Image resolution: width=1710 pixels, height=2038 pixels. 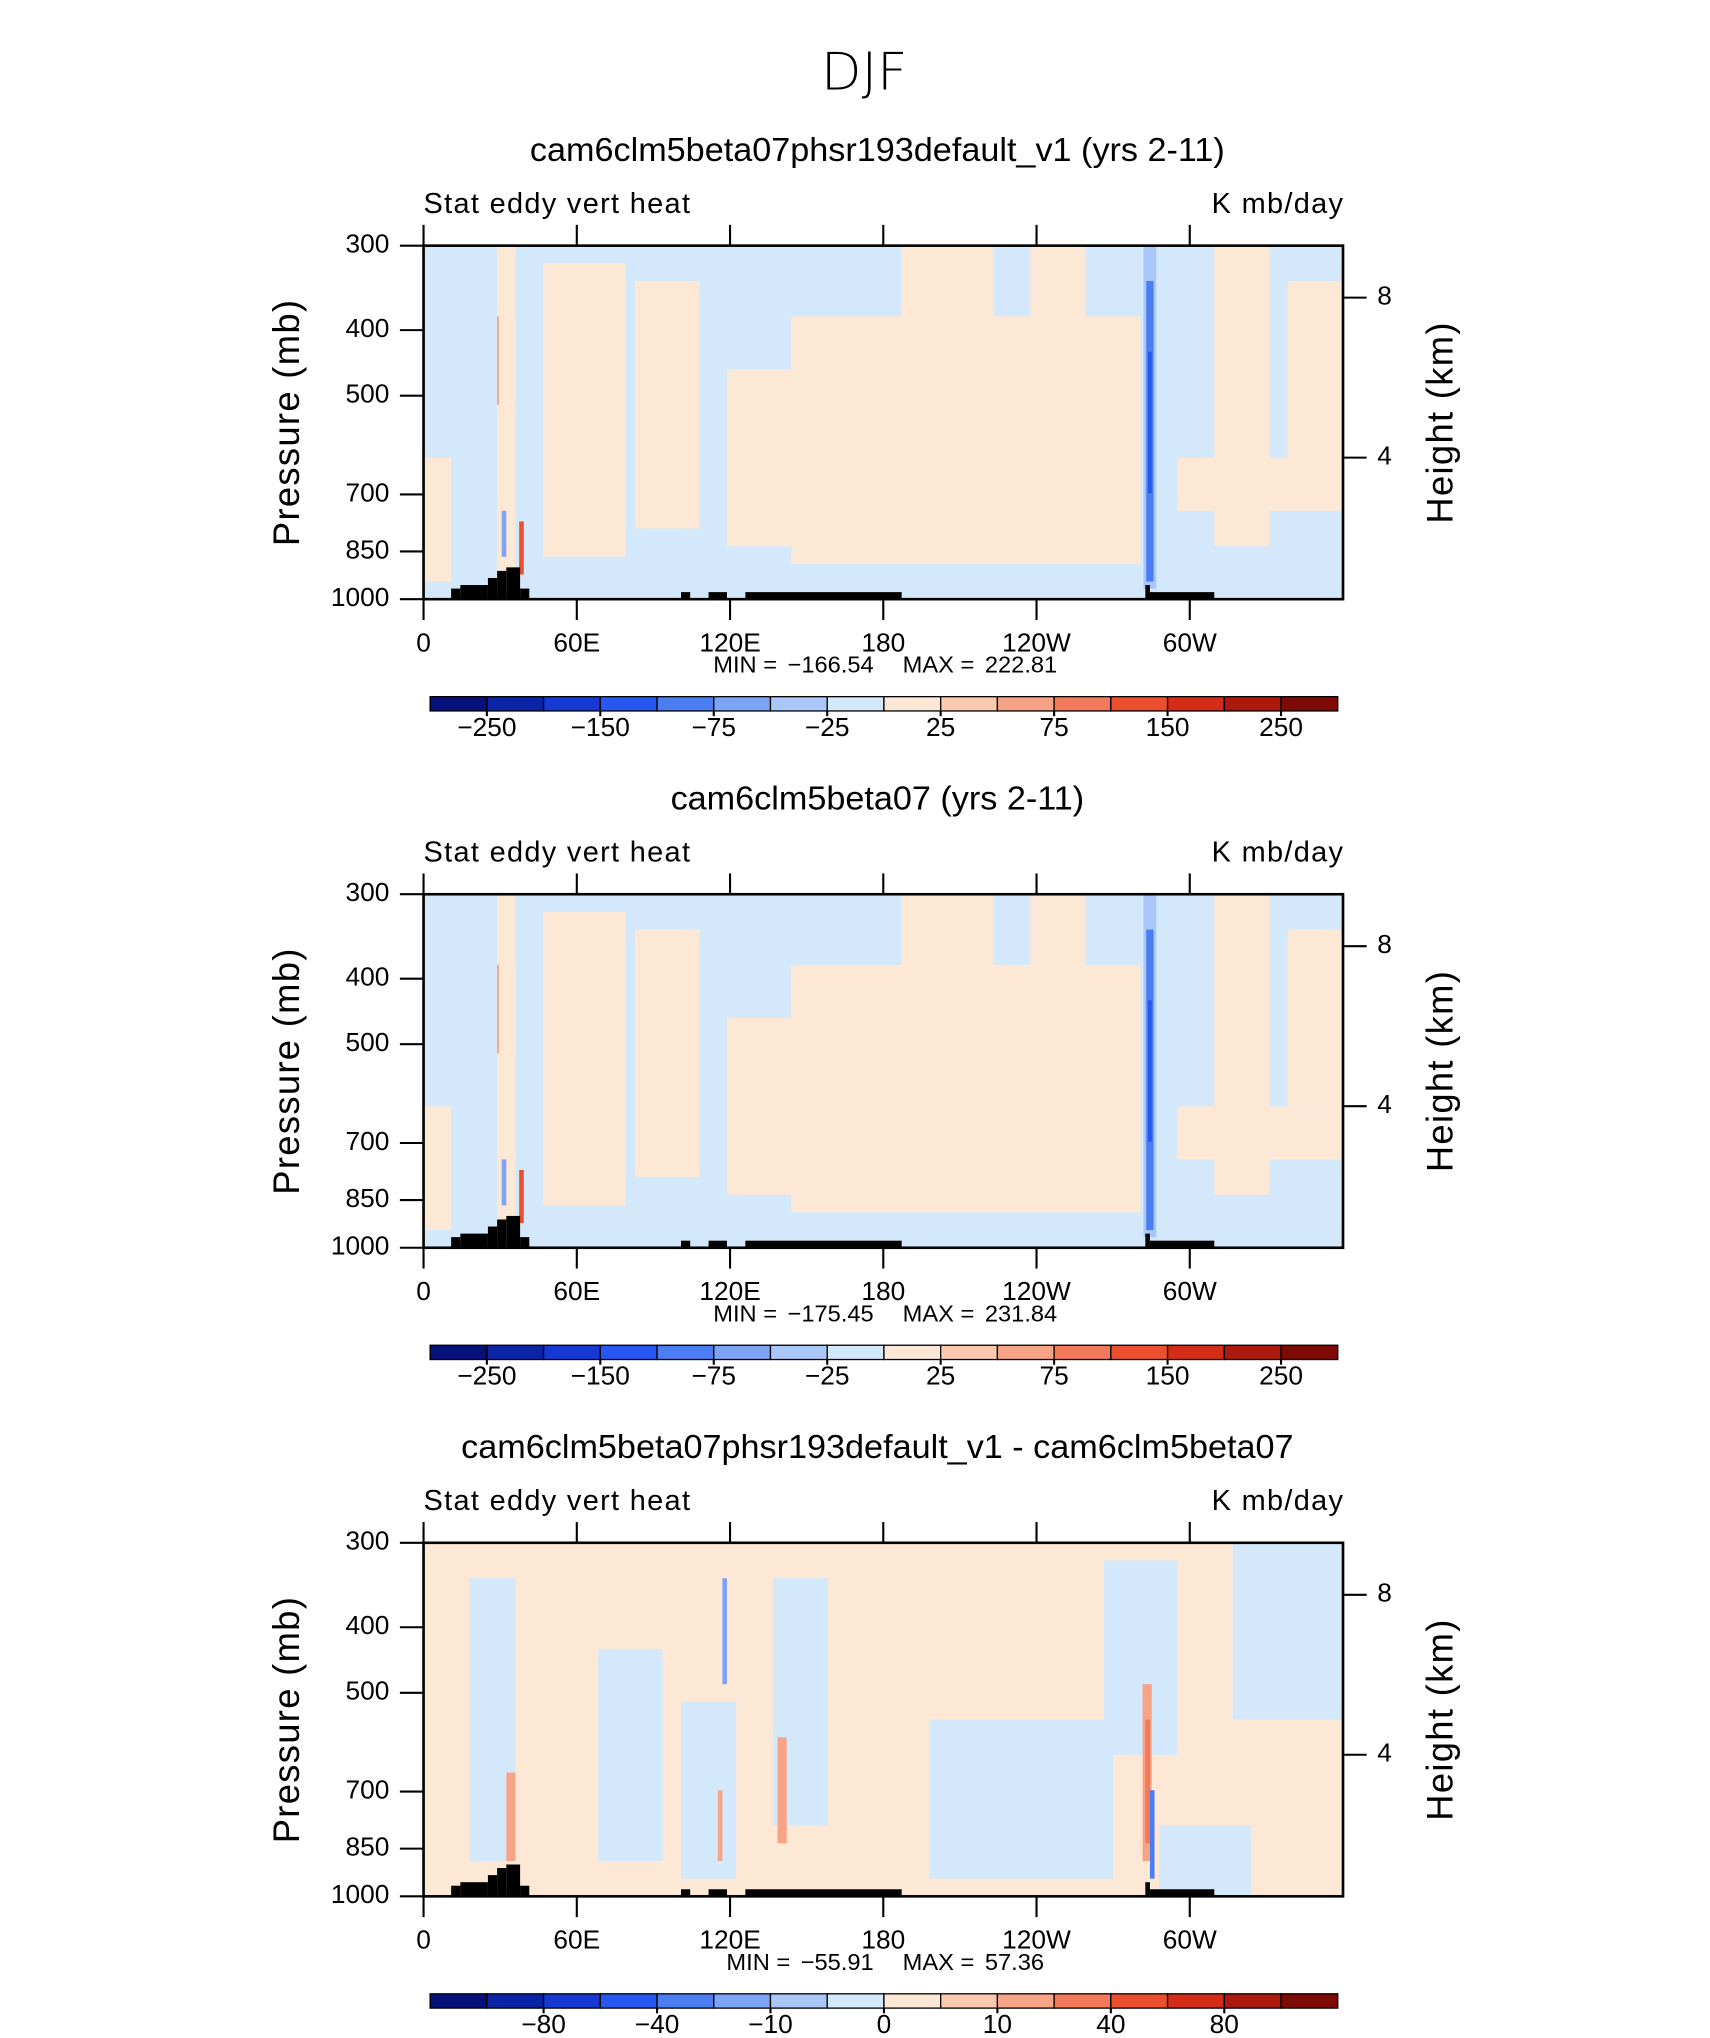 I want to click on min-value: −166.54, so click(x=831, y=665).